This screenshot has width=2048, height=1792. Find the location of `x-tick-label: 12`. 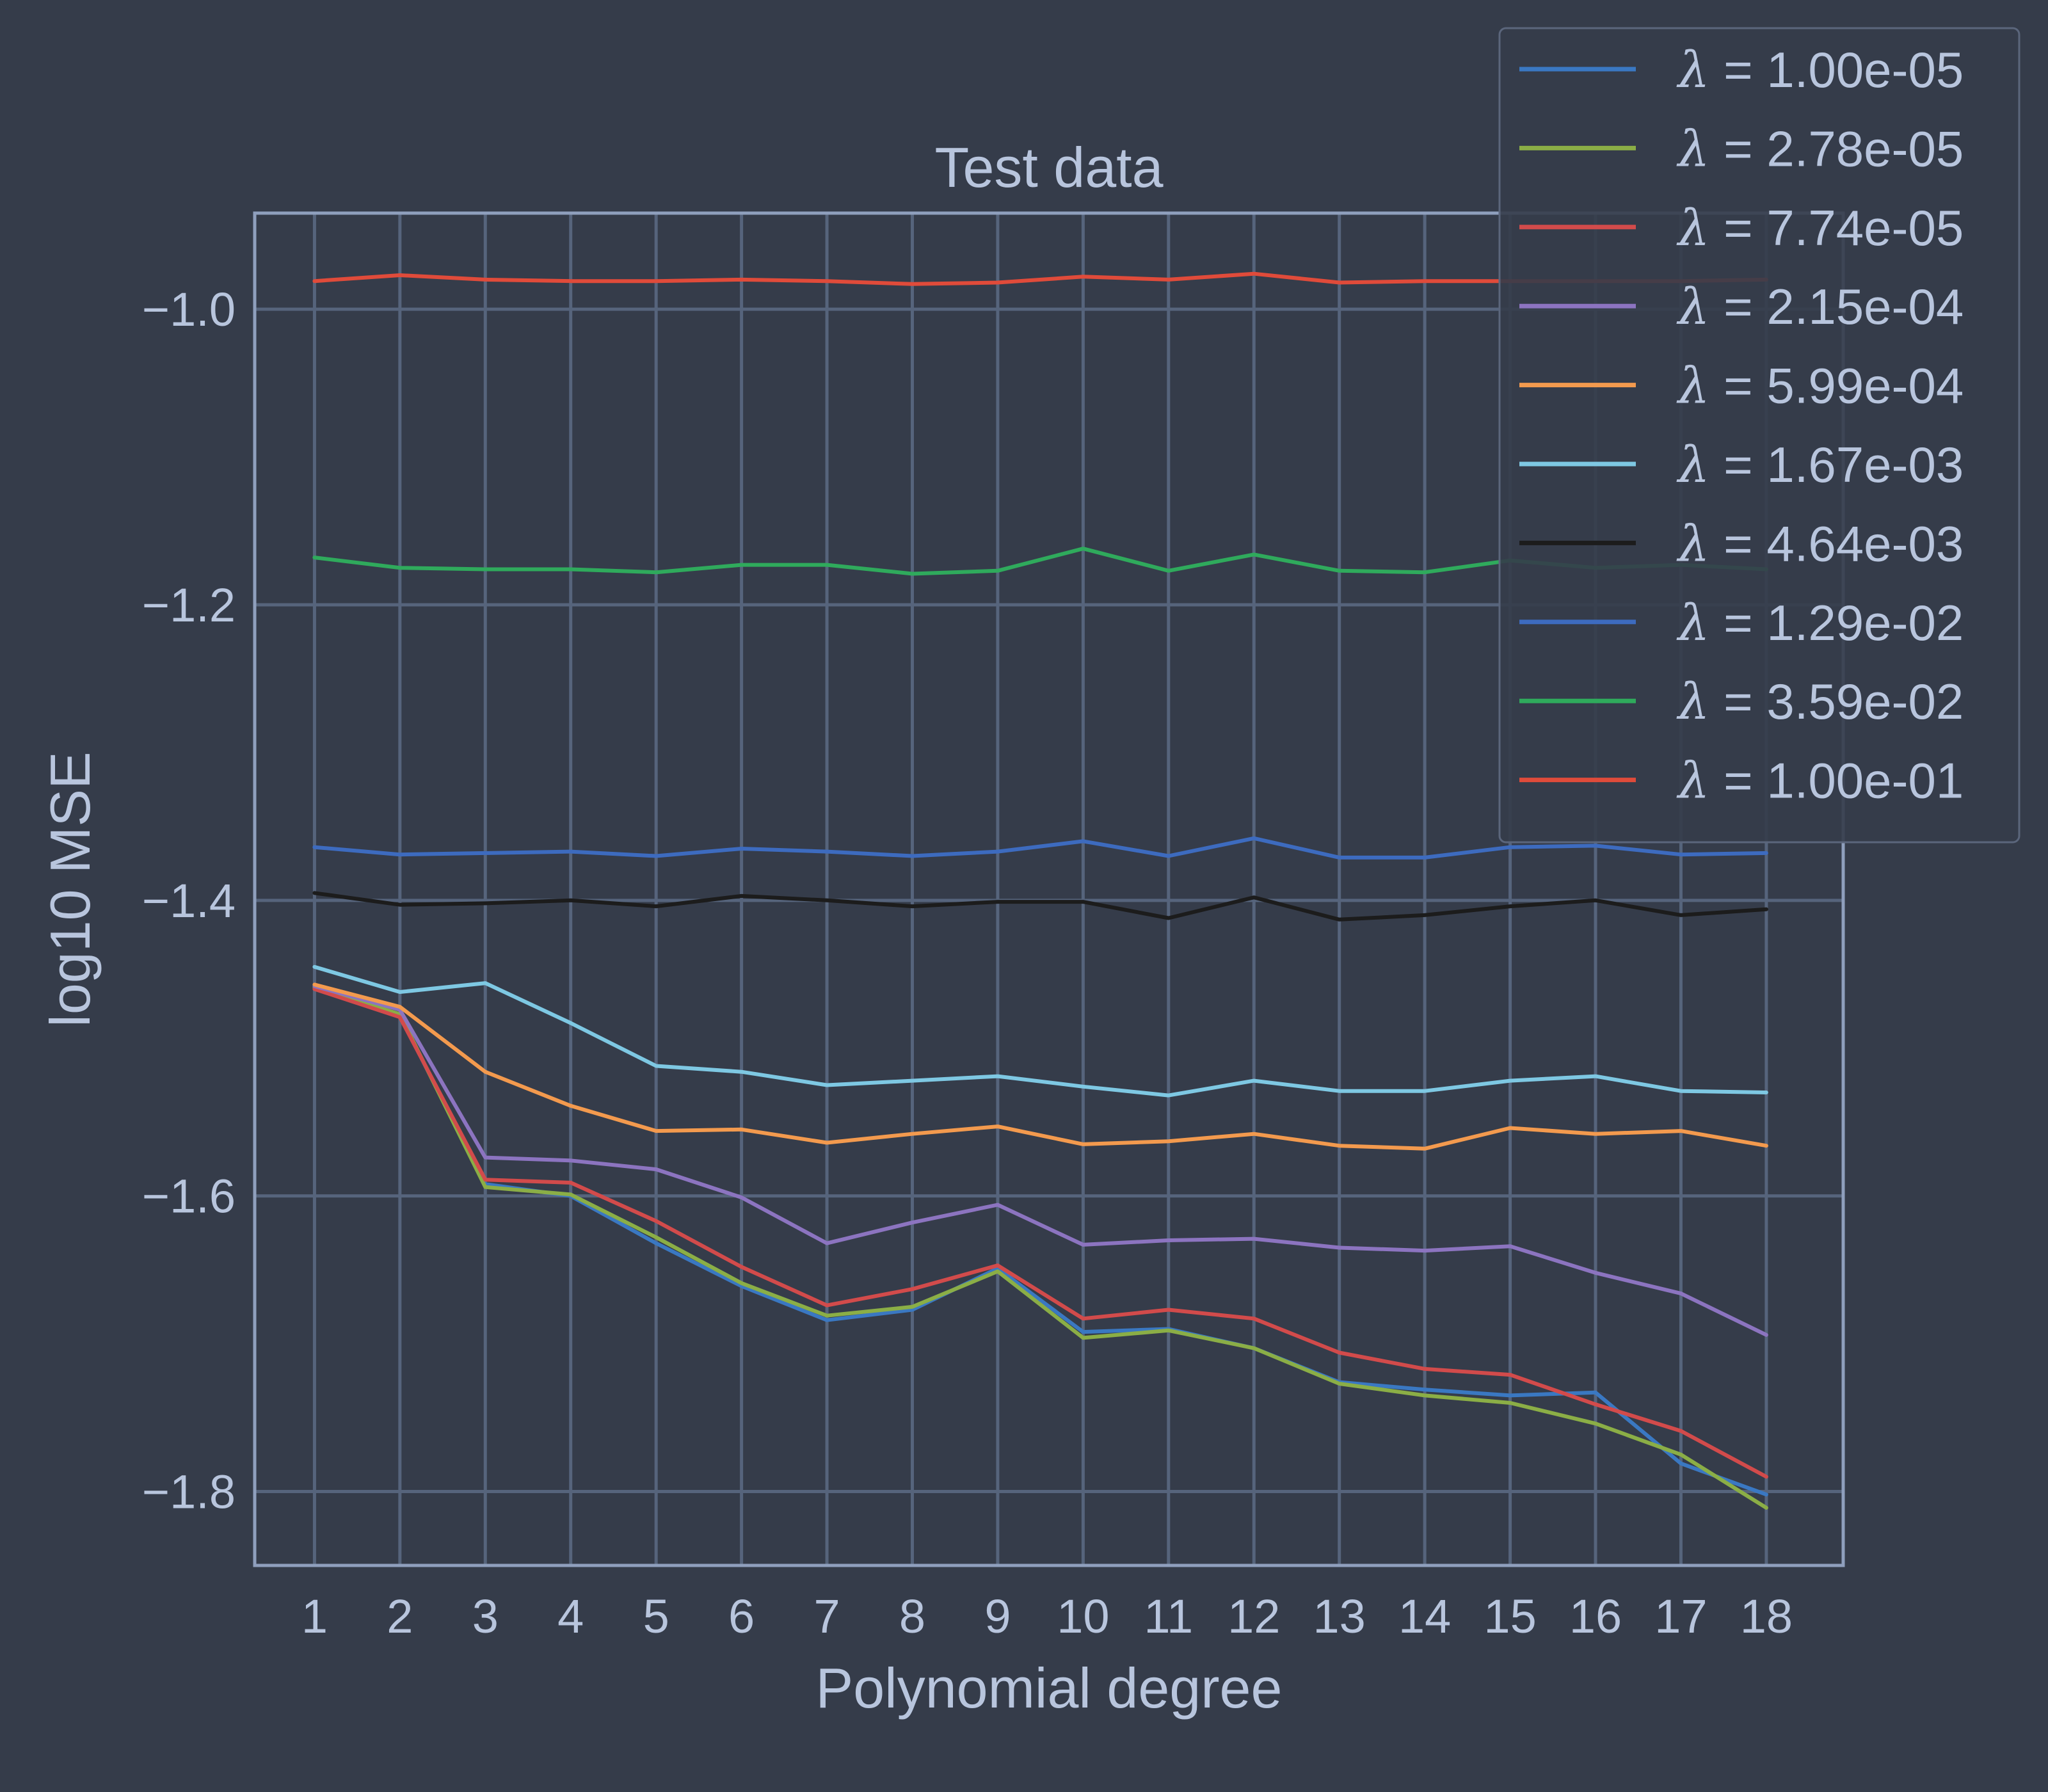

x-tick-label: 12 is located at coordinates (1254, 1616).